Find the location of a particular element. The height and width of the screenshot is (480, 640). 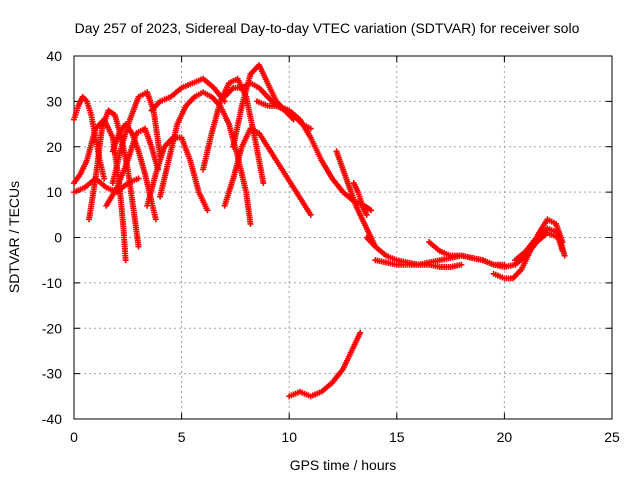

series-arc21 is located at coordinates (496, 249).